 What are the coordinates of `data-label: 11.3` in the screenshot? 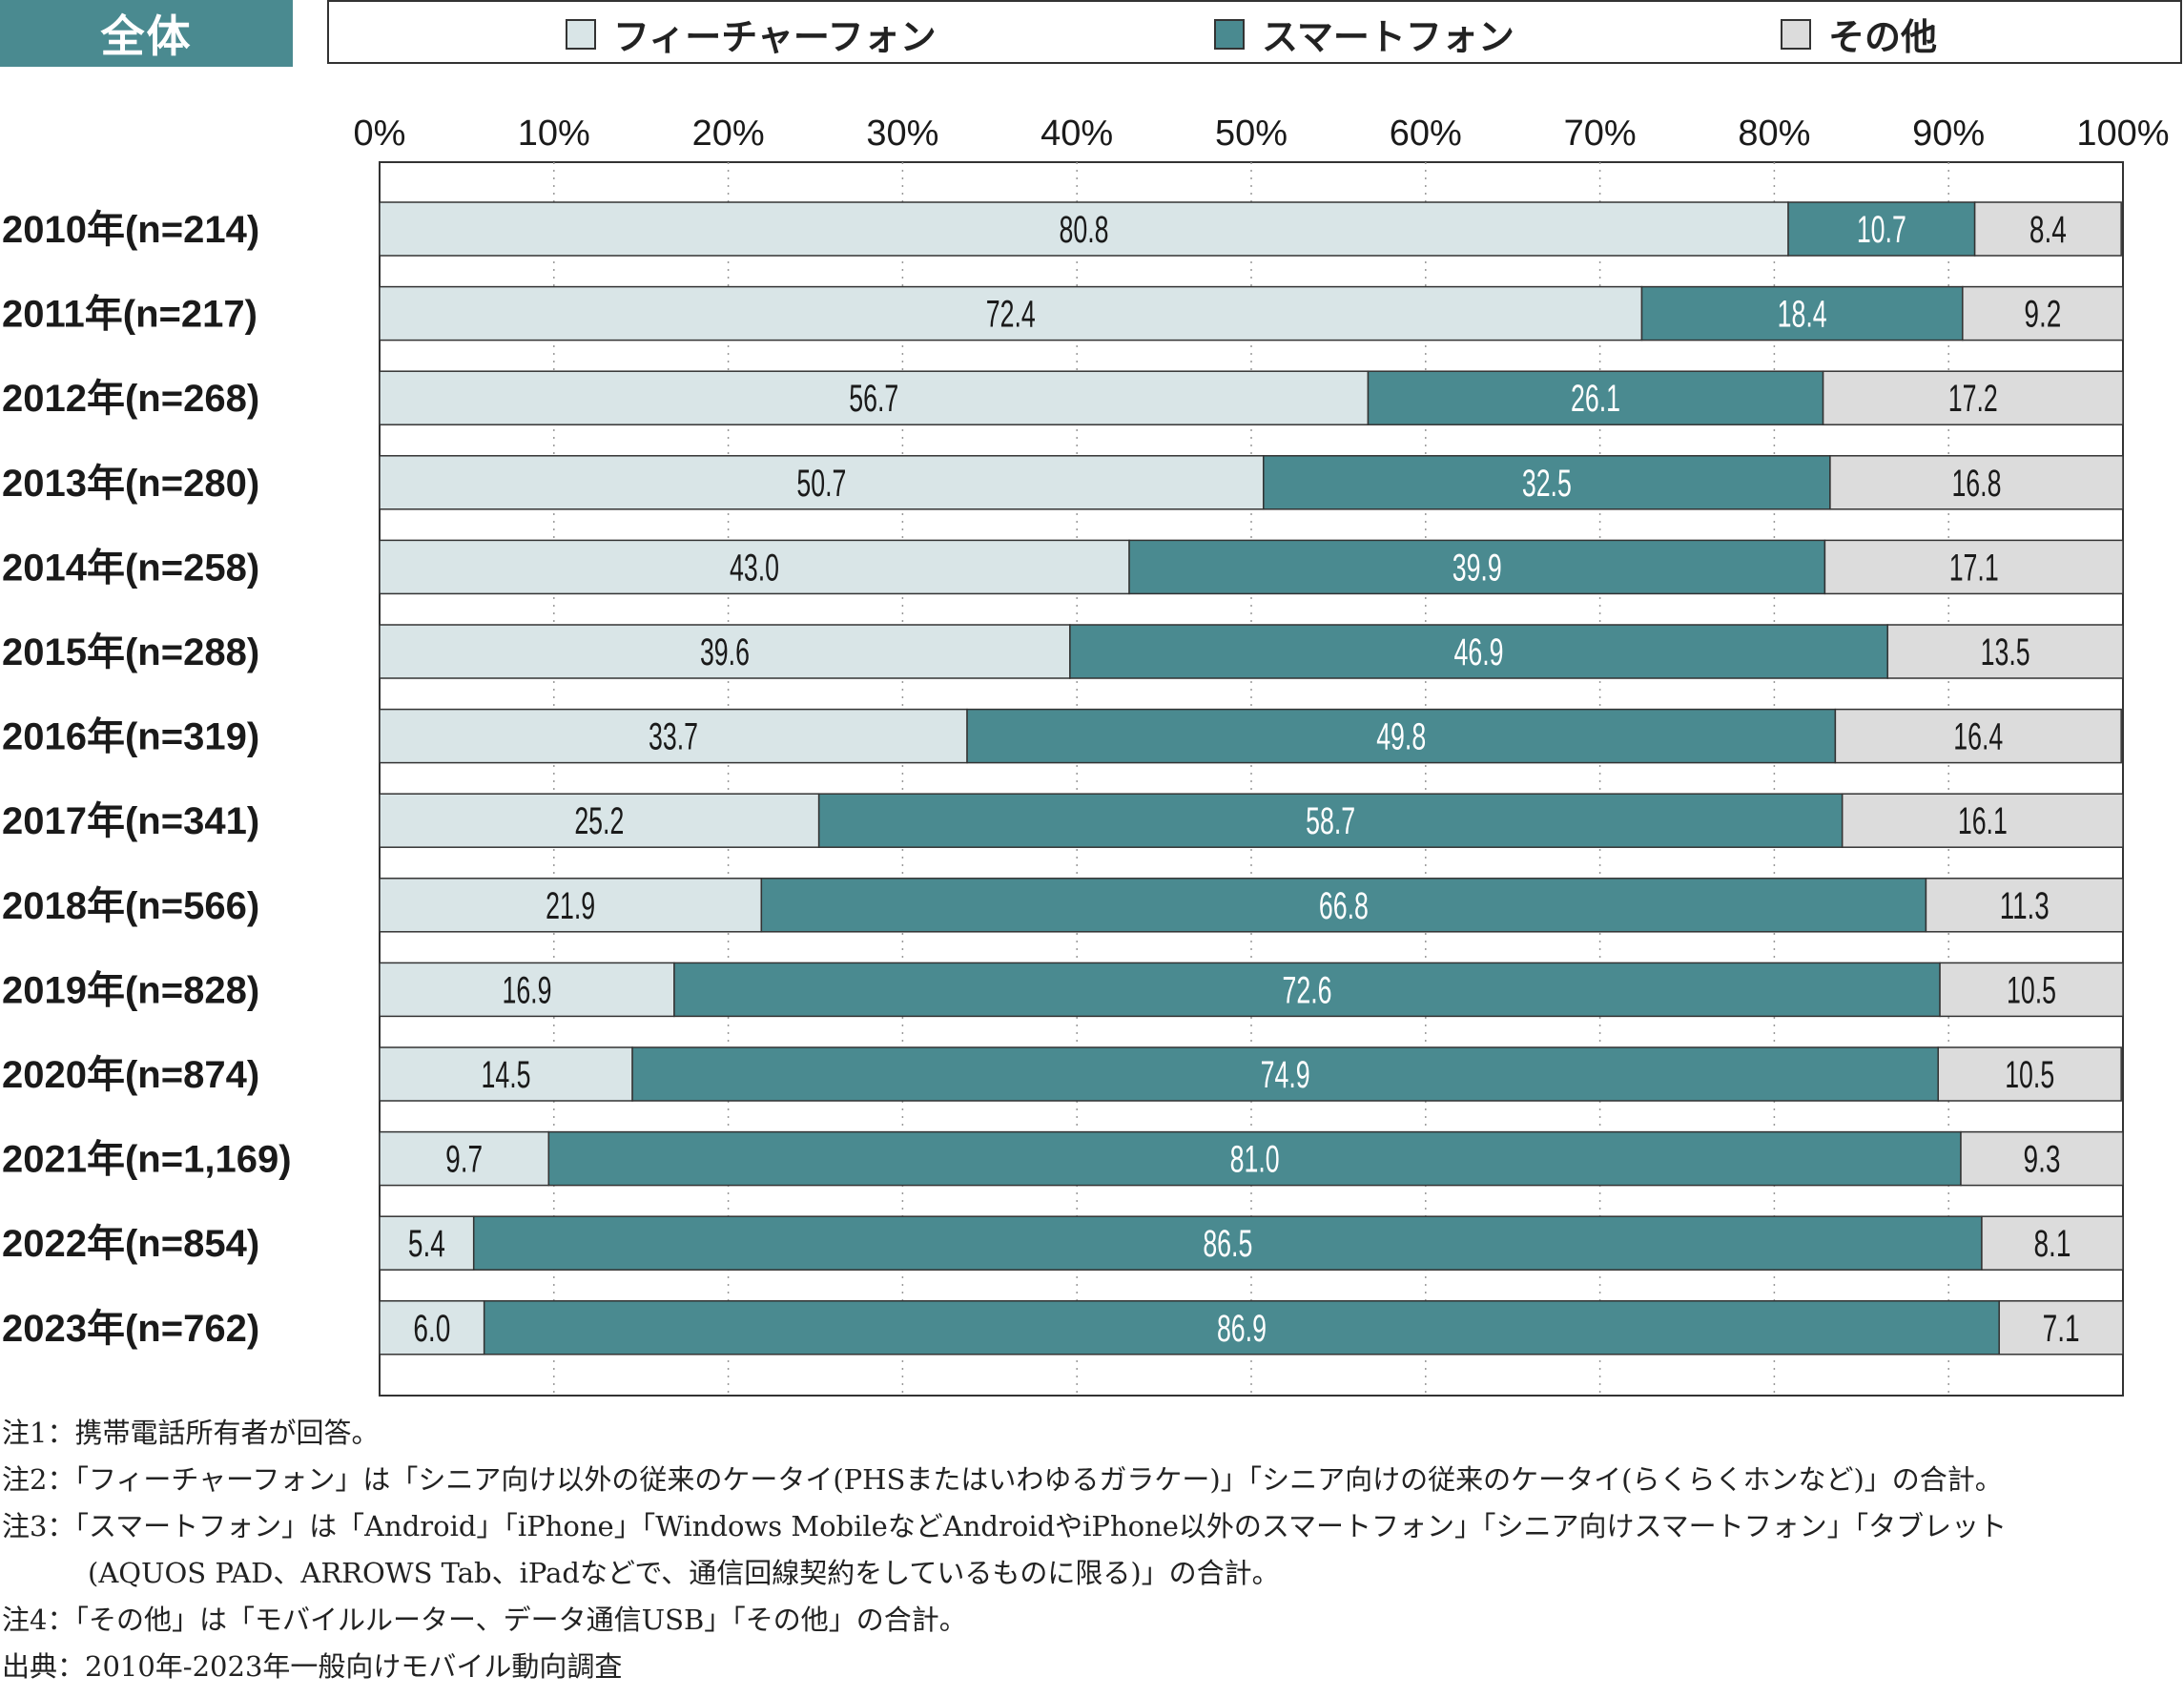 It's located at (2025, 906).